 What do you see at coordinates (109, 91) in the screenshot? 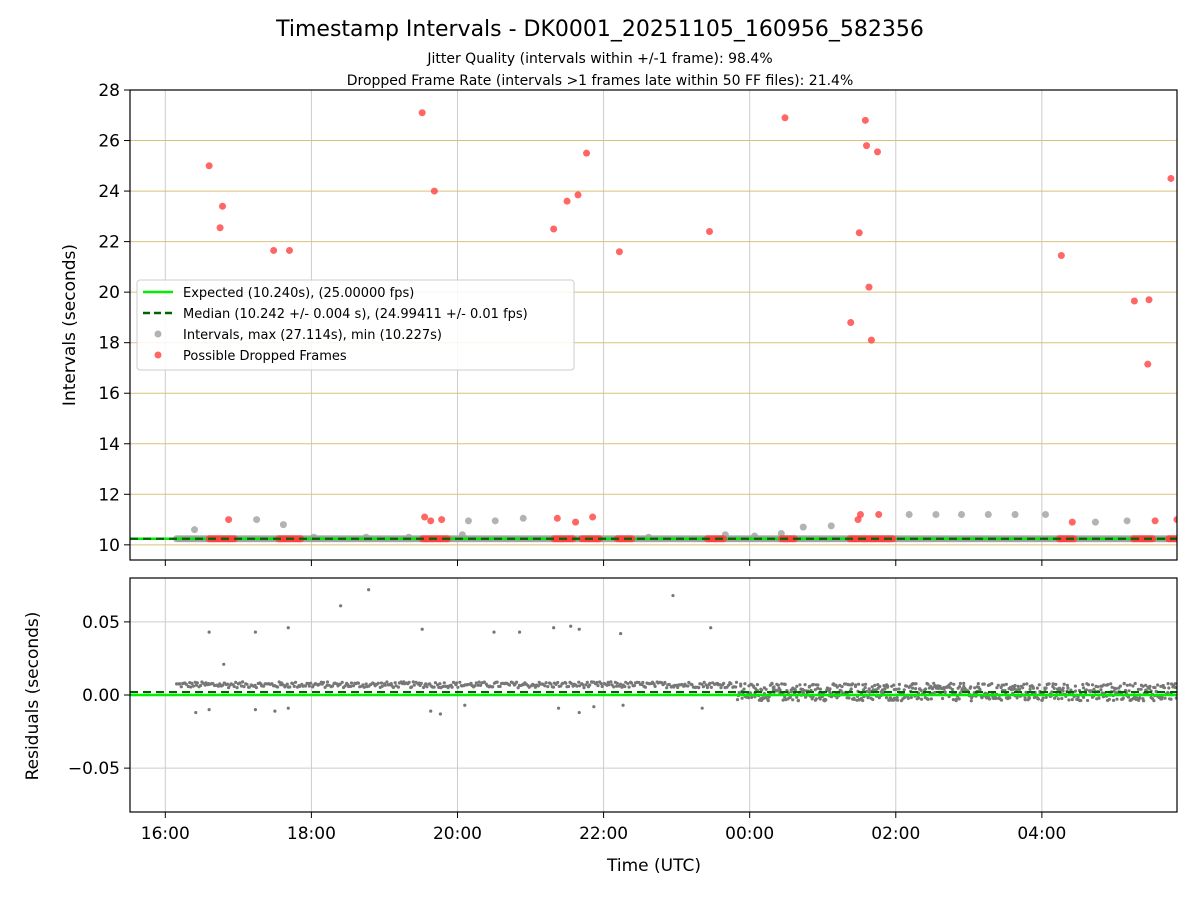
I see `y-tick-label-top: 28` at bounding box center [109, 91].